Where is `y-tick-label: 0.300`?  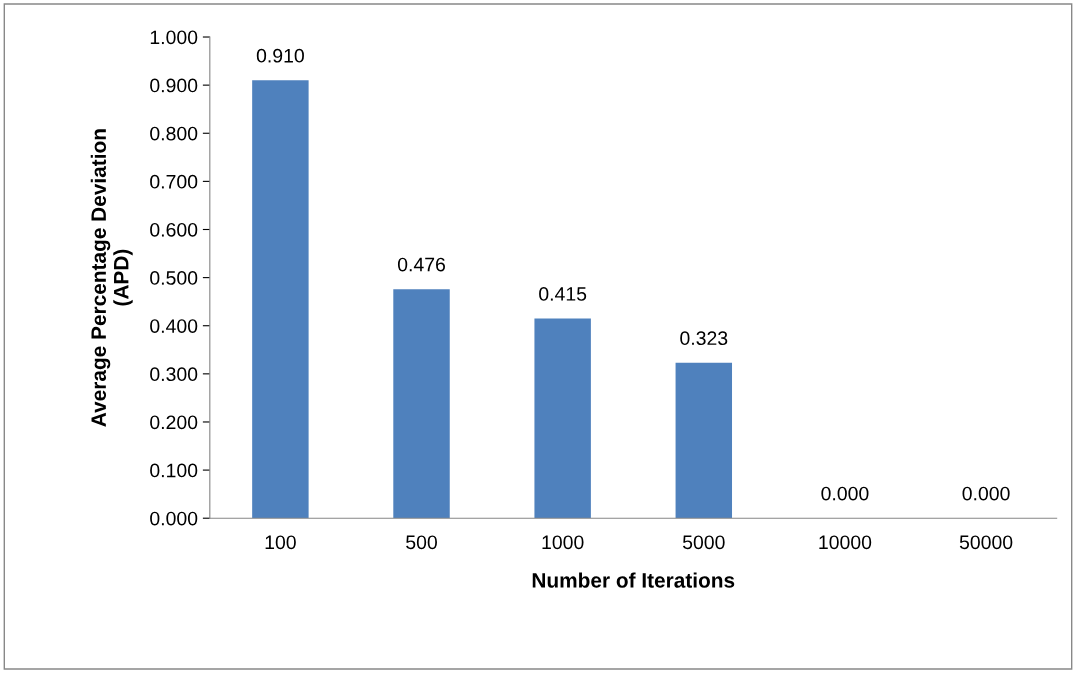 y-tick-label: 0.300 is located at coordinates (174, 374).